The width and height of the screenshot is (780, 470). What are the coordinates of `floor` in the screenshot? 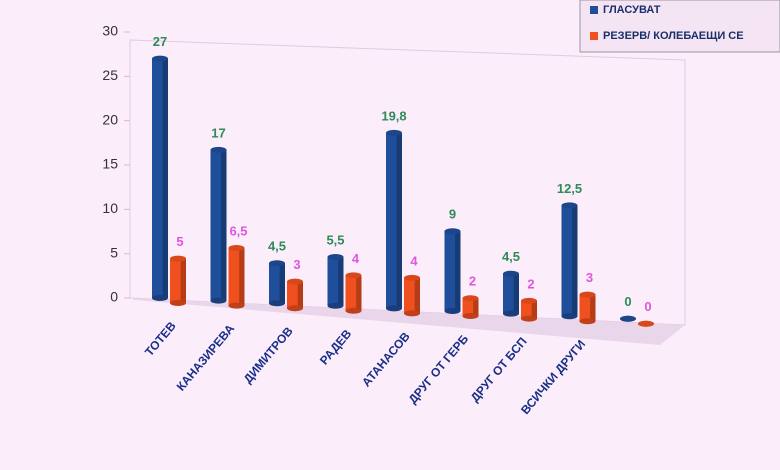 It's located at (407, 321).